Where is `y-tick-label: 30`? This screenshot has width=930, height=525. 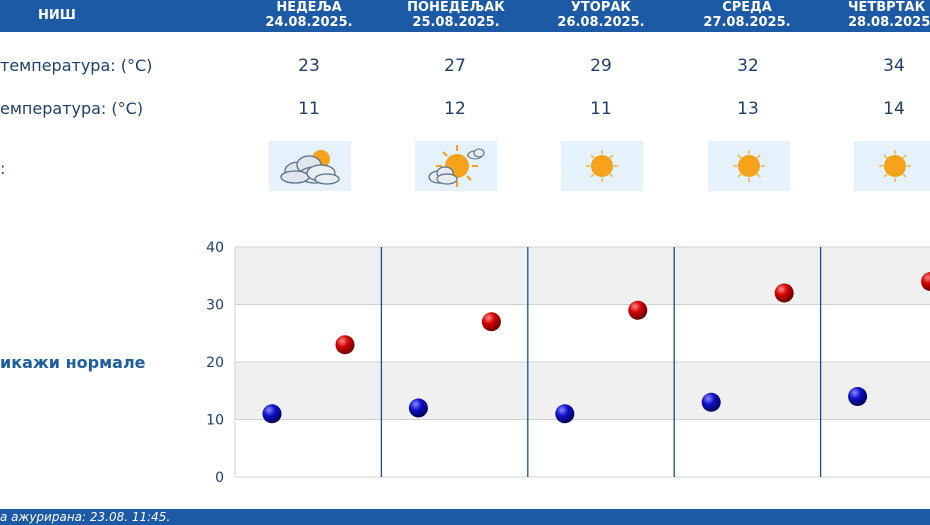
y-tick-label: 30 is located at coordinates (215, 306).